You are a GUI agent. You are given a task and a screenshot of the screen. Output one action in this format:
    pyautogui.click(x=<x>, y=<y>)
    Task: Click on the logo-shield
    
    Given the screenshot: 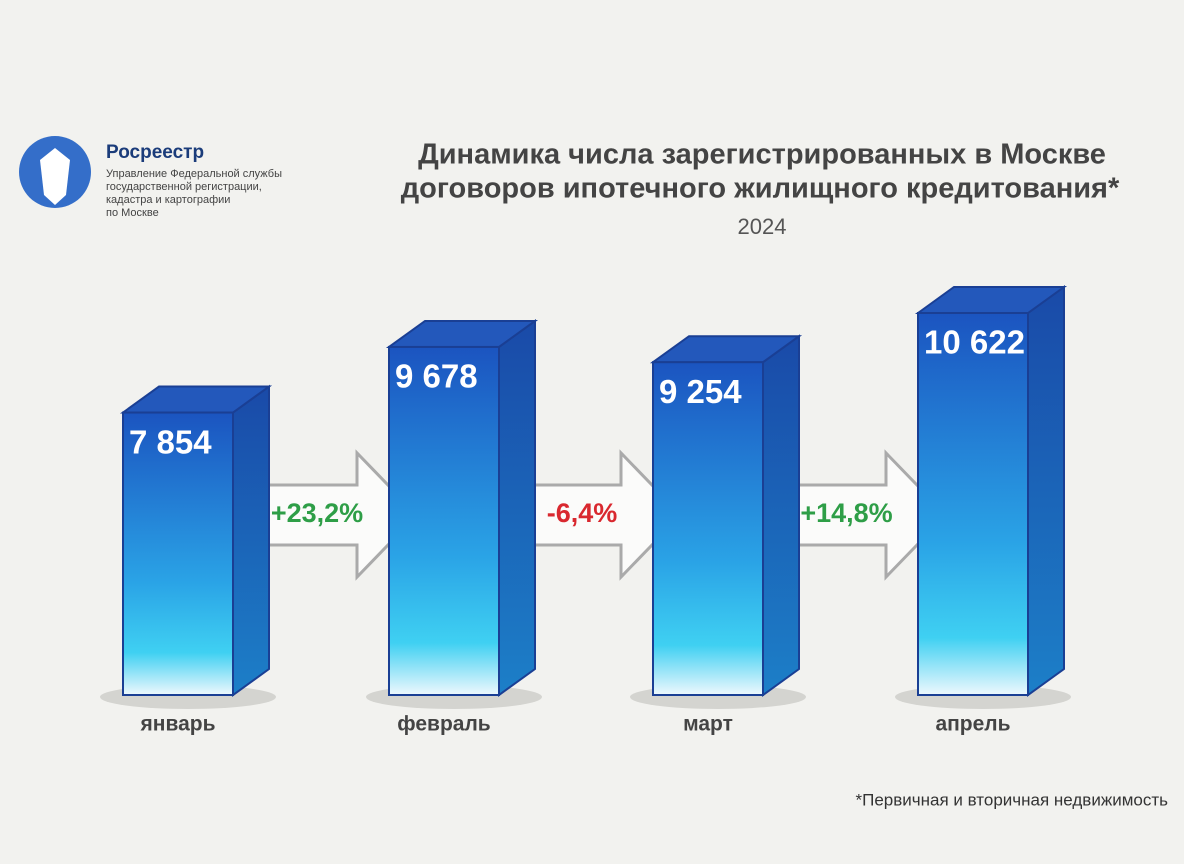 What is the action you would take?
    pyautogui.click(x=55, y=176)
    